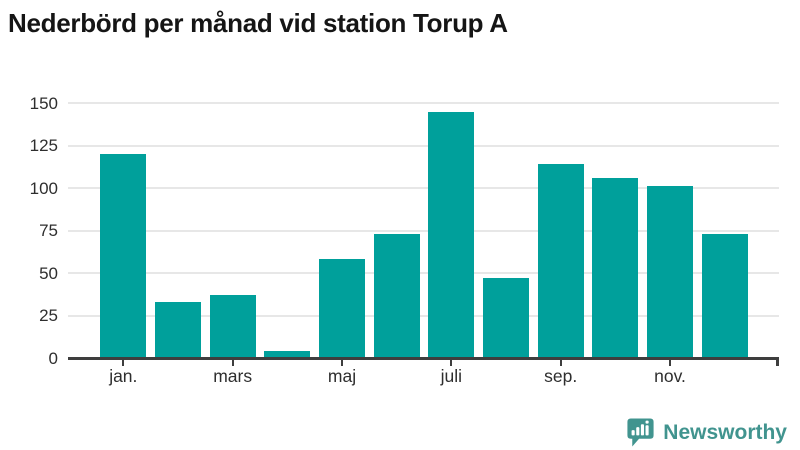 The height and width of the screenshot is (450, 800). I want to click on newsworthy-bar-chart-speech-bubble-icon, so click(640, 432).